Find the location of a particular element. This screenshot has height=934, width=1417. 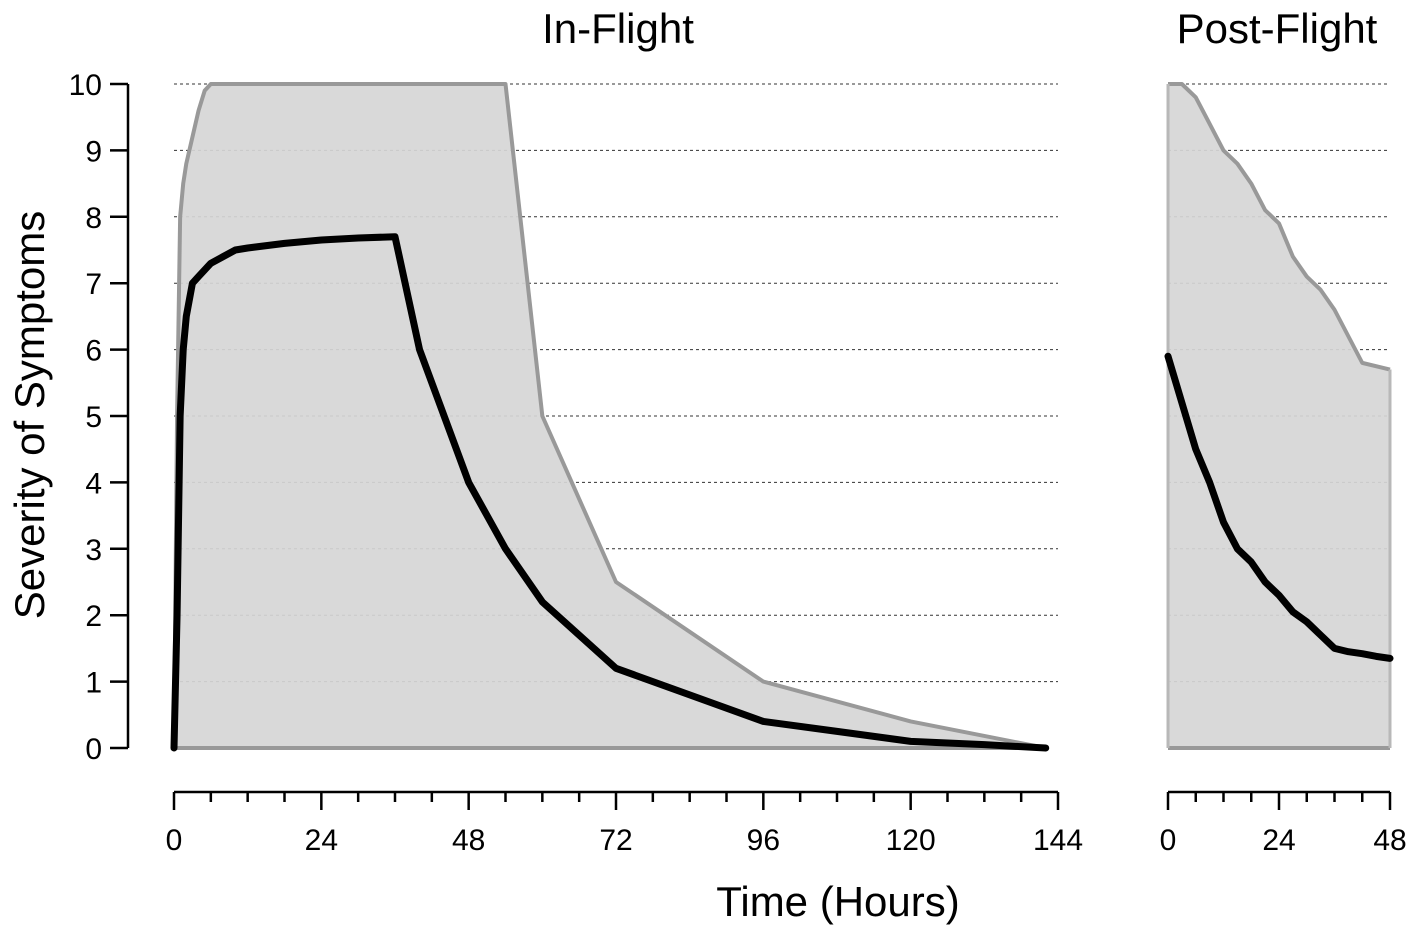

post-flight-series is located at coordinates (1279, 507).